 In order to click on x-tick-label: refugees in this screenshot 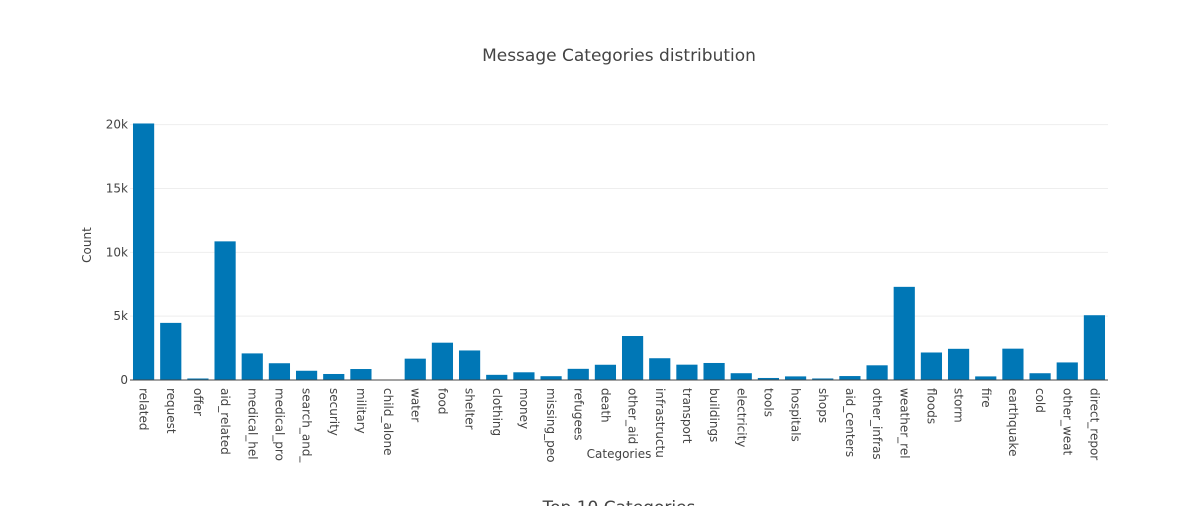, I will do `click(578, 414)`.